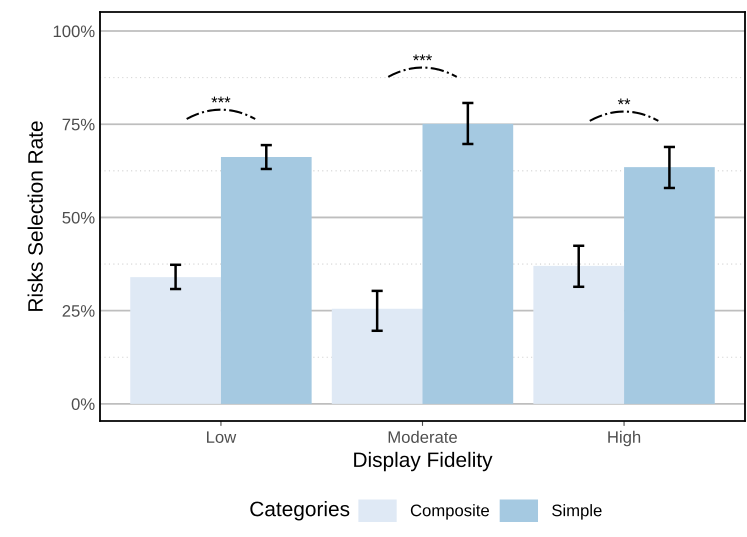 This screenshot has height=537, width=747. Describe the element at coordinates (83, 404) in the screenshot. I see `y-tick-label: 0%` at that location.